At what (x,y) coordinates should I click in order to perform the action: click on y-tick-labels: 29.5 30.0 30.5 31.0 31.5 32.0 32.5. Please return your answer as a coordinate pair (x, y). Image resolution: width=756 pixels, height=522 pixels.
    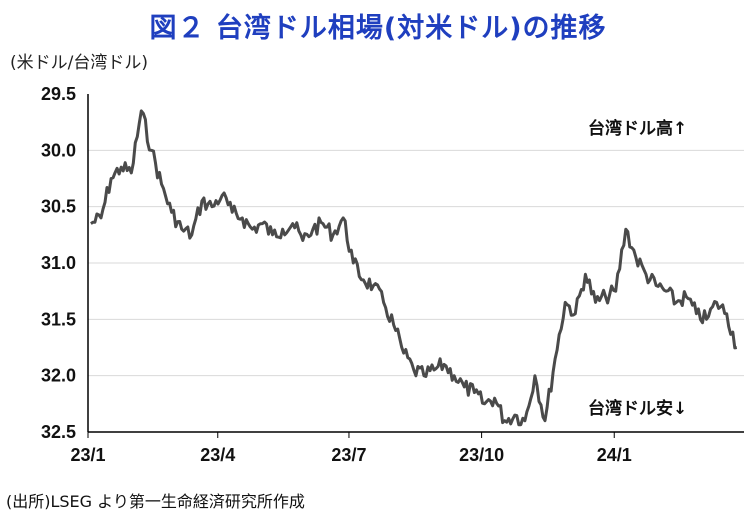
    Looking at the image, I should click on (58, 263).